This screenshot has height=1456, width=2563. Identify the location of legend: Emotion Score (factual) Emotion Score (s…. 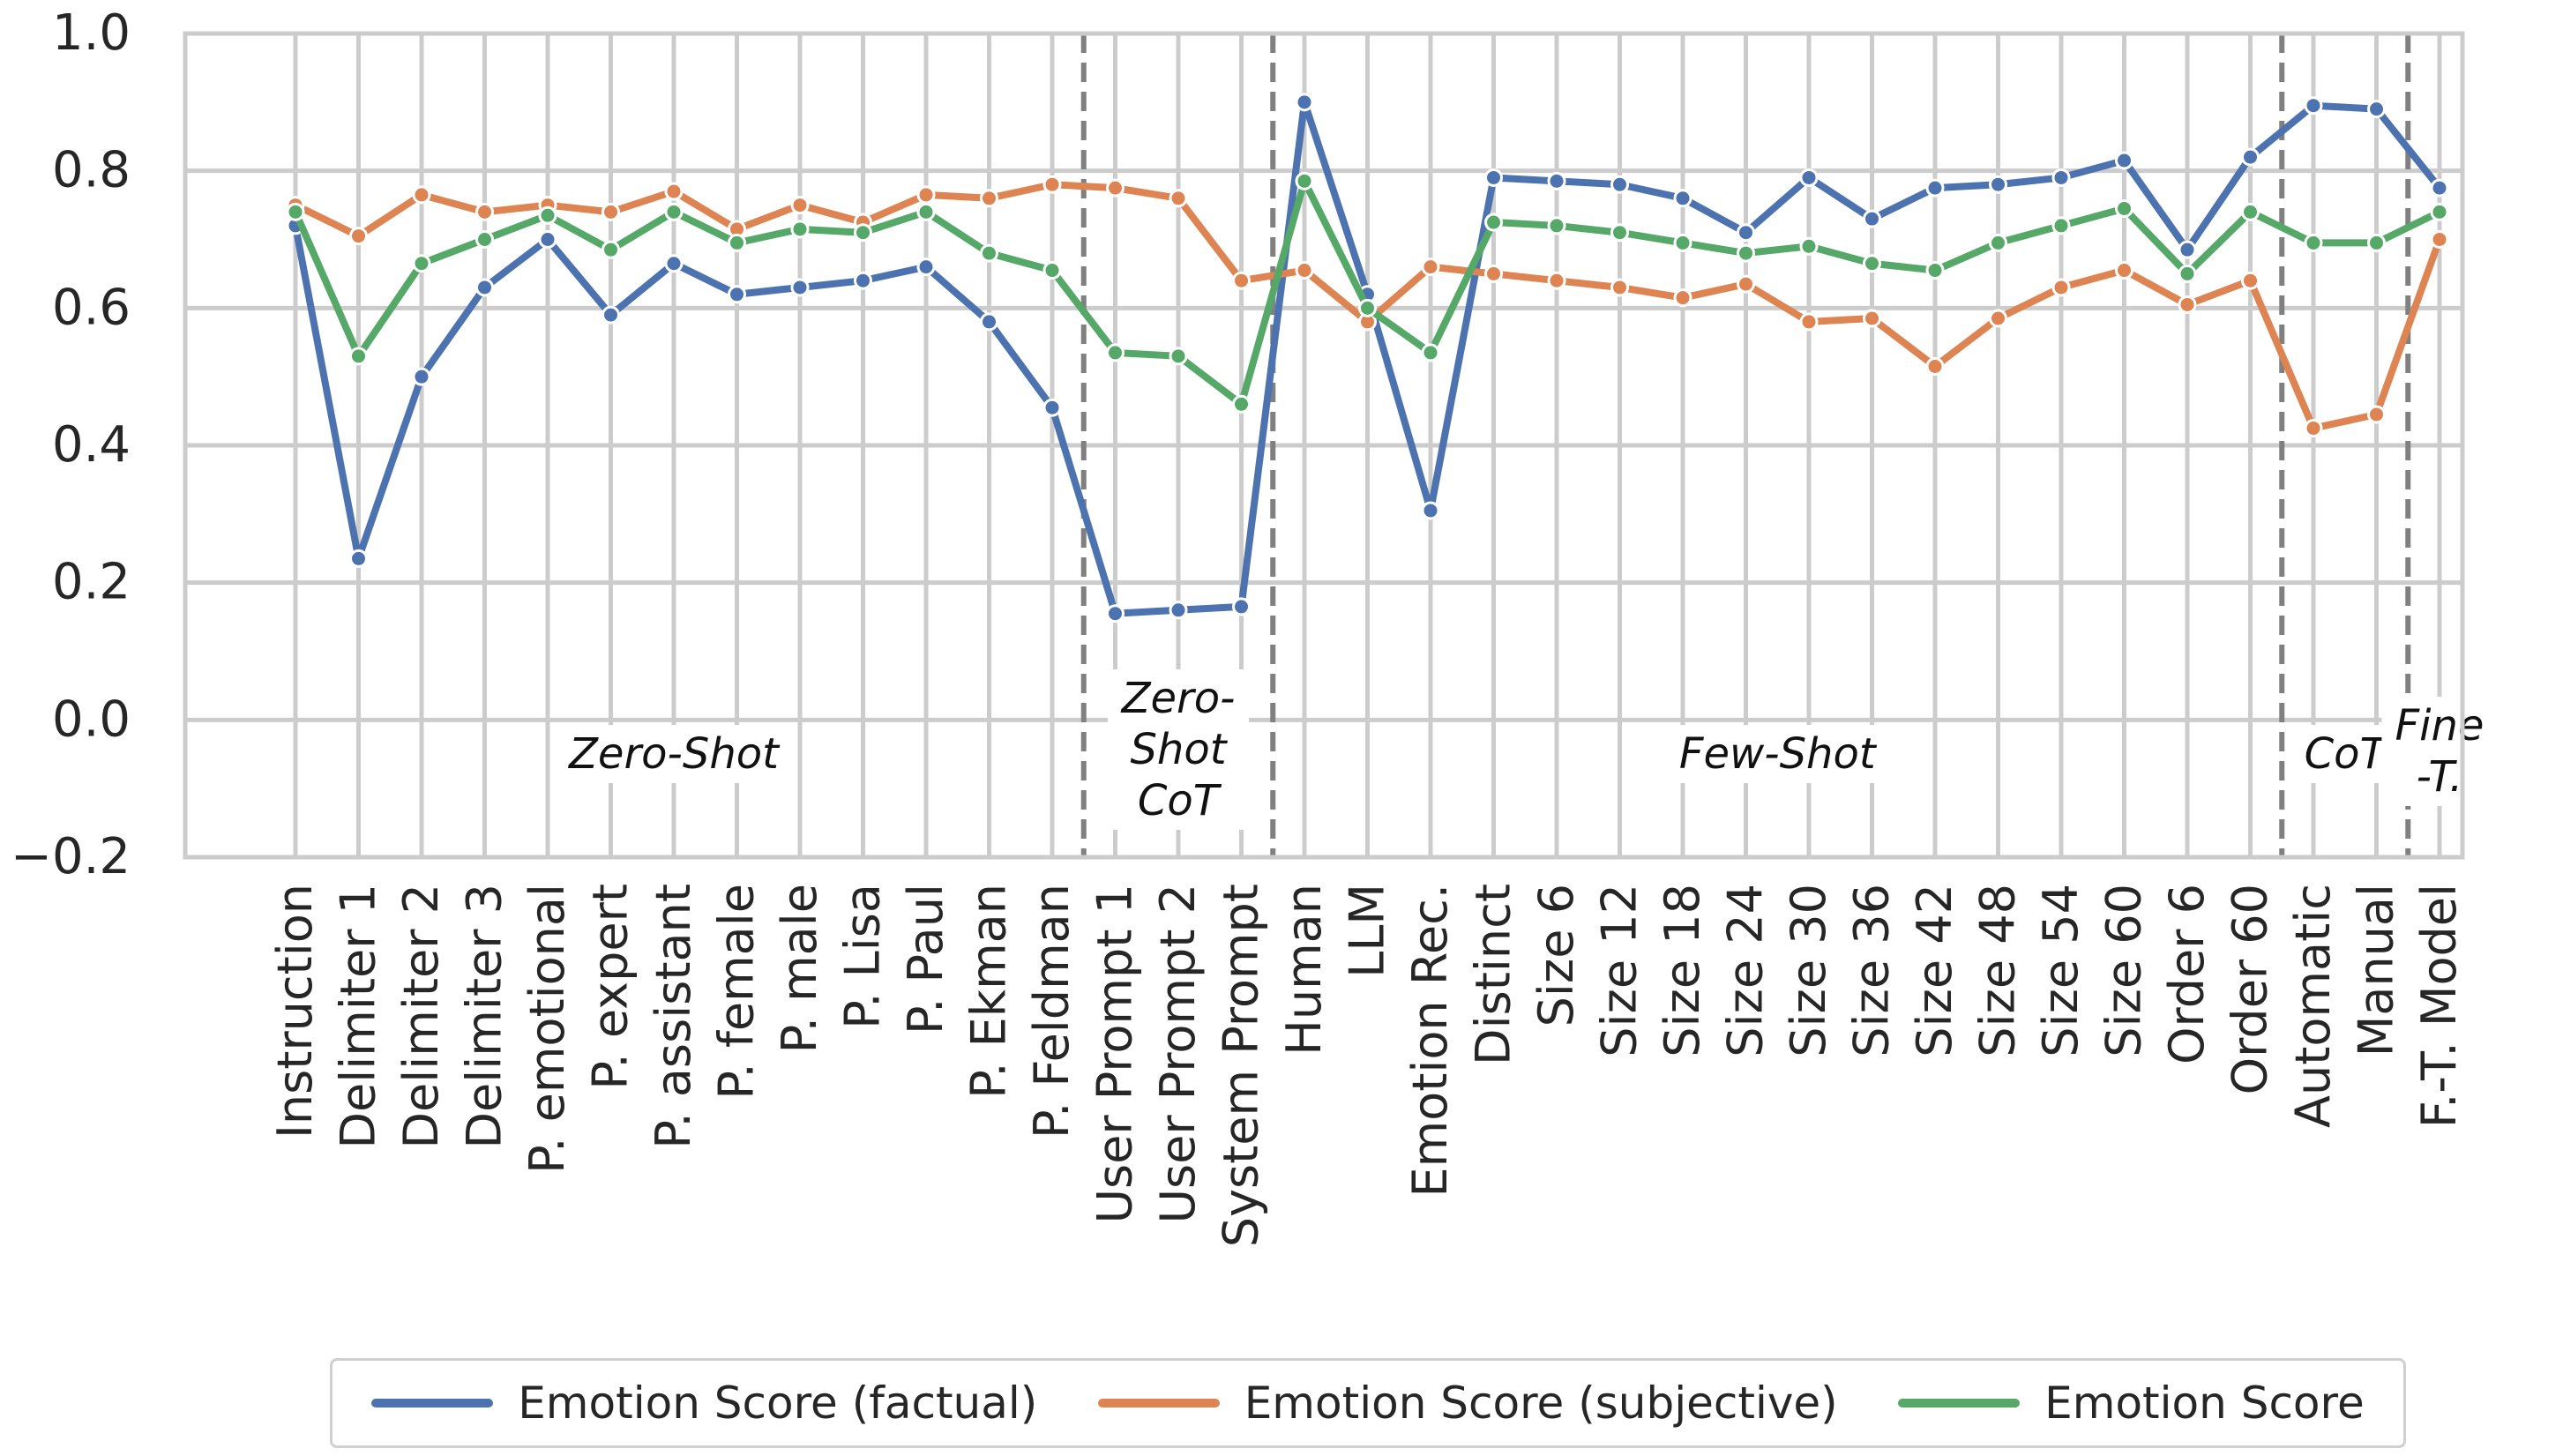
(1368, 1403).